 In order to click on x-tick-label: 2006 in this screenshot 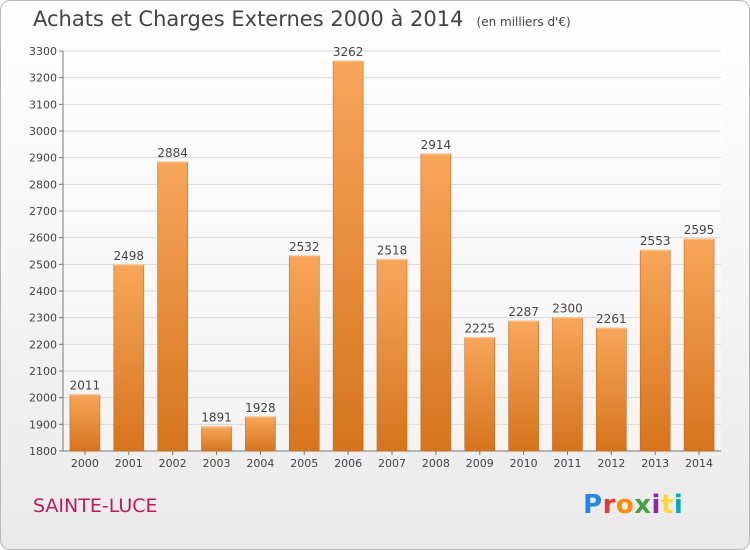, I will do `click(348, 463)`.